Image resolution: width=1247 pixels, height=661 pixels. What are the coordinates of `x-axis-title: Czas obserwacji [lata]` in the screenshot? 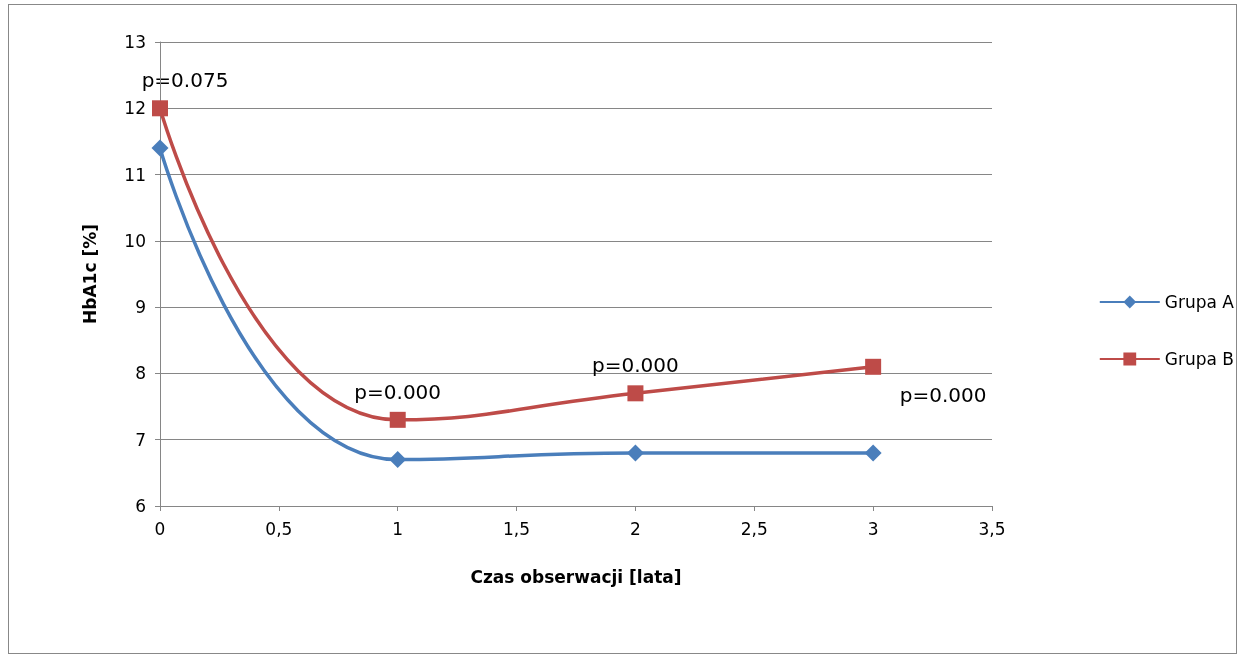 It's located at (576, 576).